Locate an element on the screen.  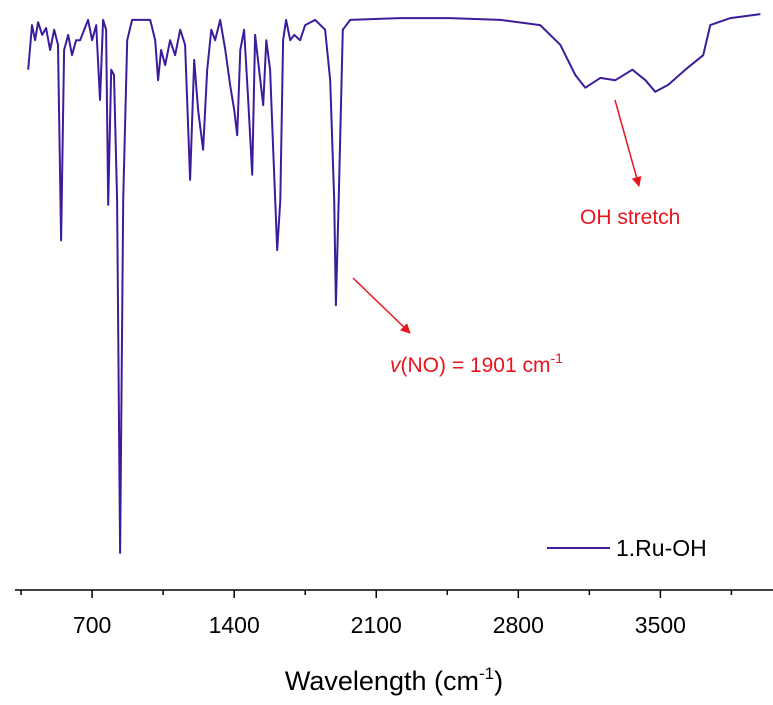
annotation-text: (NO) = 1901 cm is located at coordinates (476, 365).